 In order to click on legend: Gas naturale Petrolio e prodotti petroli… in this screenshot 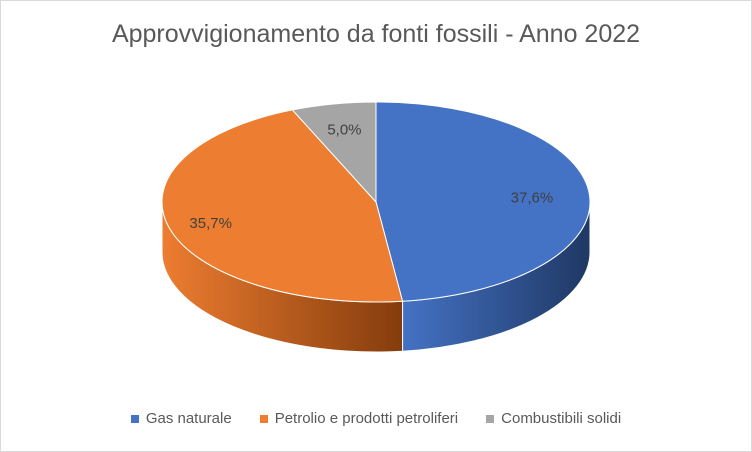, I will do `click(376, 418)`.